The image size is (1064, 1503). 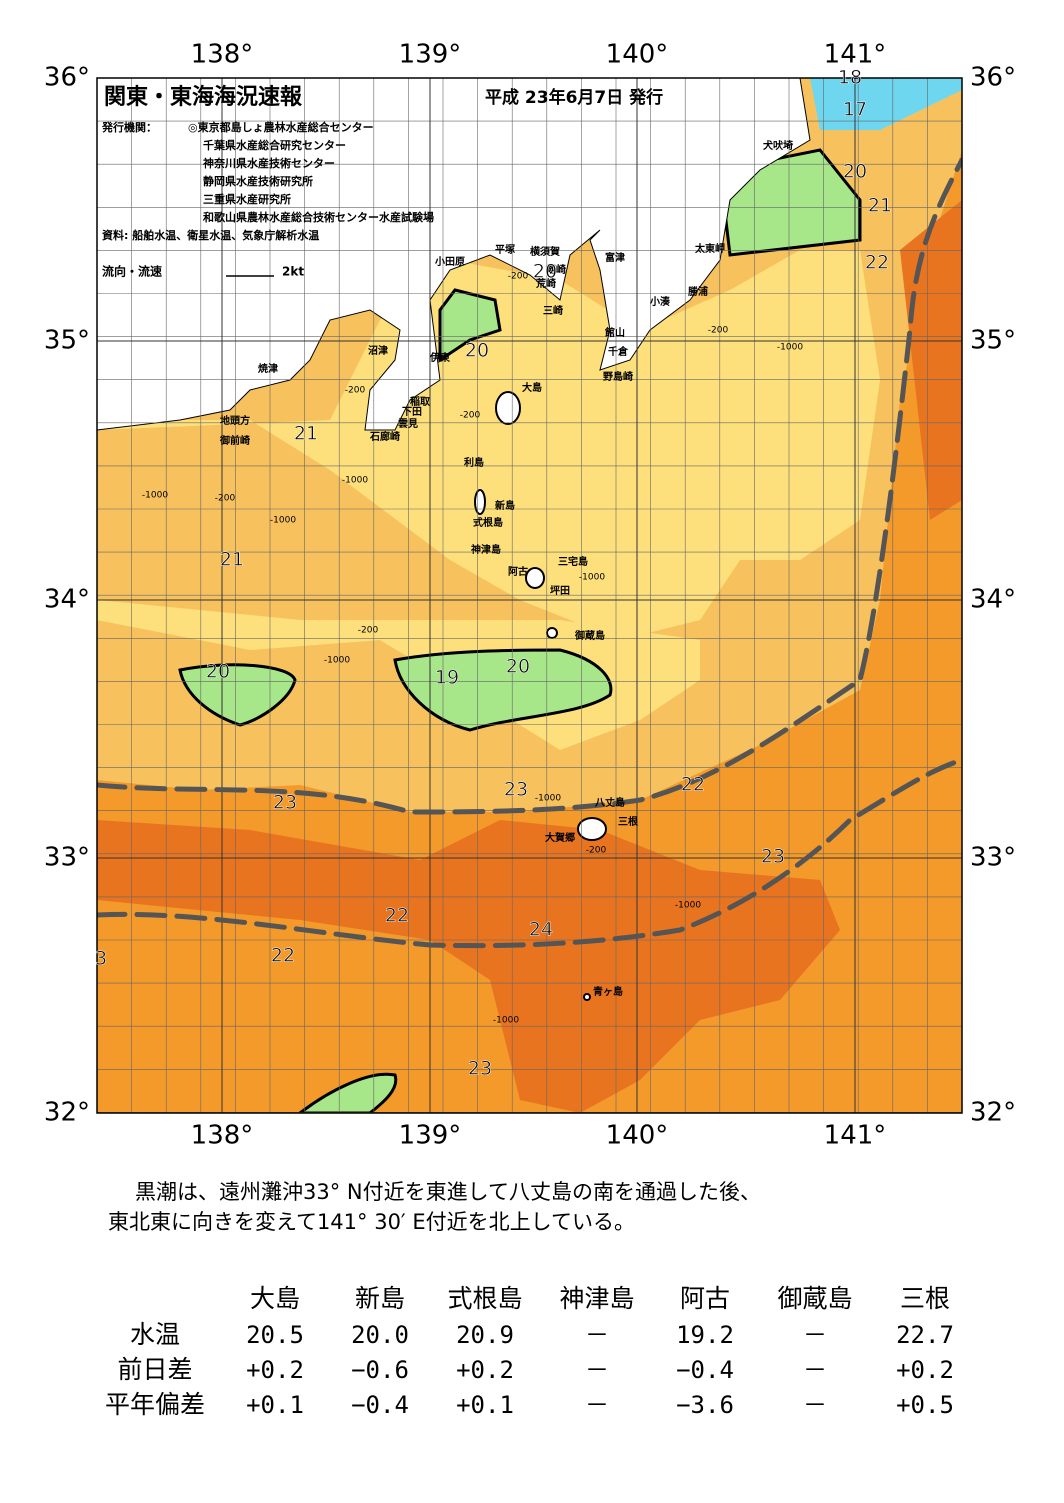 I want to click on row-label: 前日差, so click(x=154, y=1369).